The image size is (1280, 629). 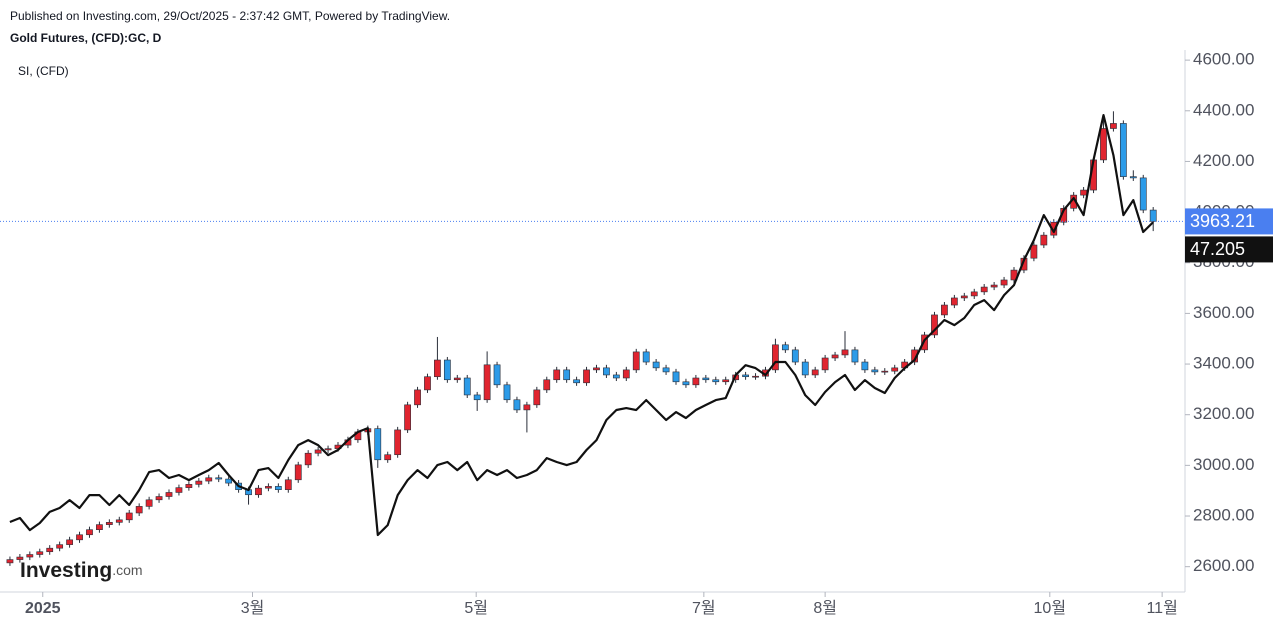 What do you see at coordinates (476, 608) in the screenshot?
I see `x-tick-label: 5월` at bounding box center [476, 608].